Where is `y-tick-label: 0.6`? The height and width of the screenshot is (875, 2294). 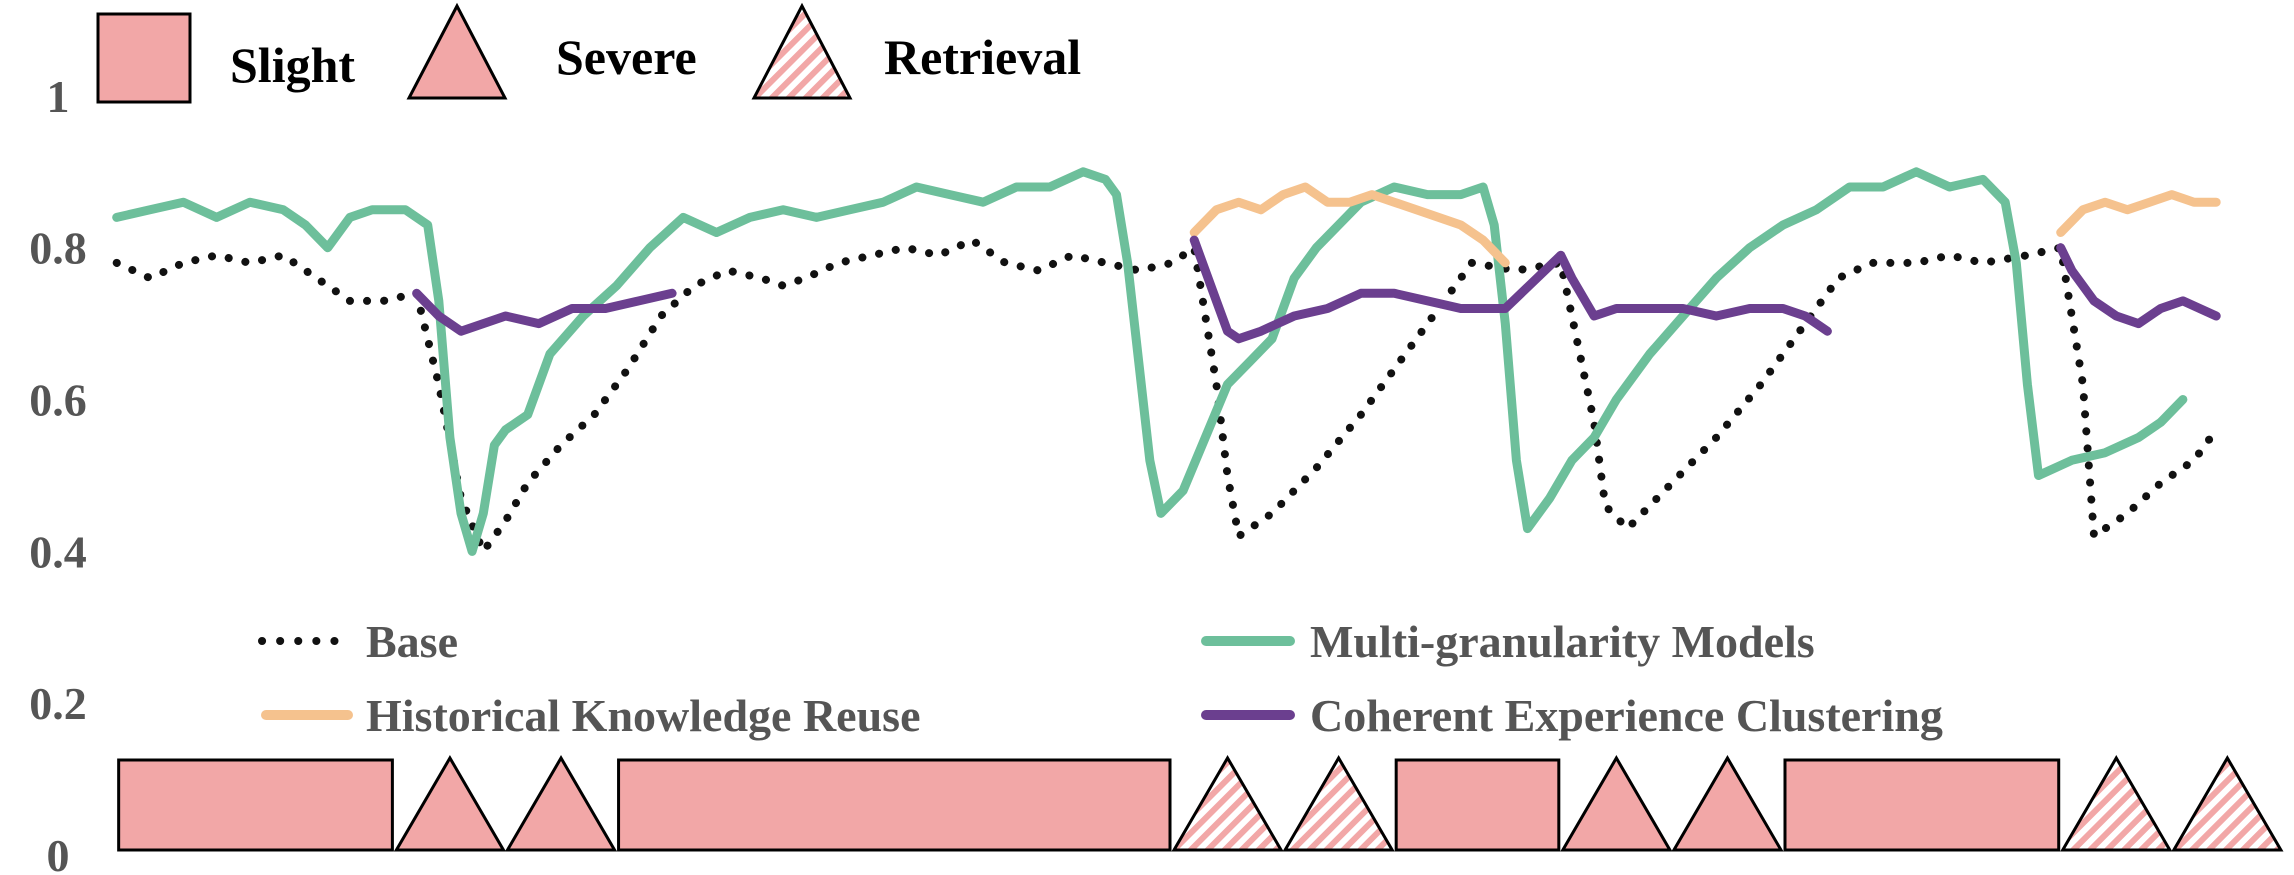
y-tick-label: 0.6 is located at coordinates (58, 400).